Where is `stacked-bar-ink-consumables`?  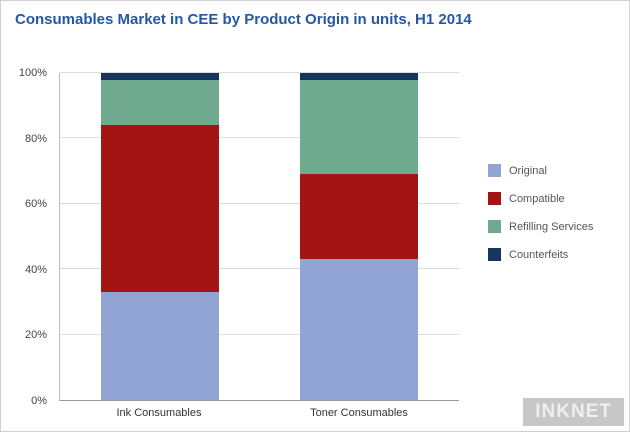
stacked-bar-ink-consumables is located at coordinates (159, 236).